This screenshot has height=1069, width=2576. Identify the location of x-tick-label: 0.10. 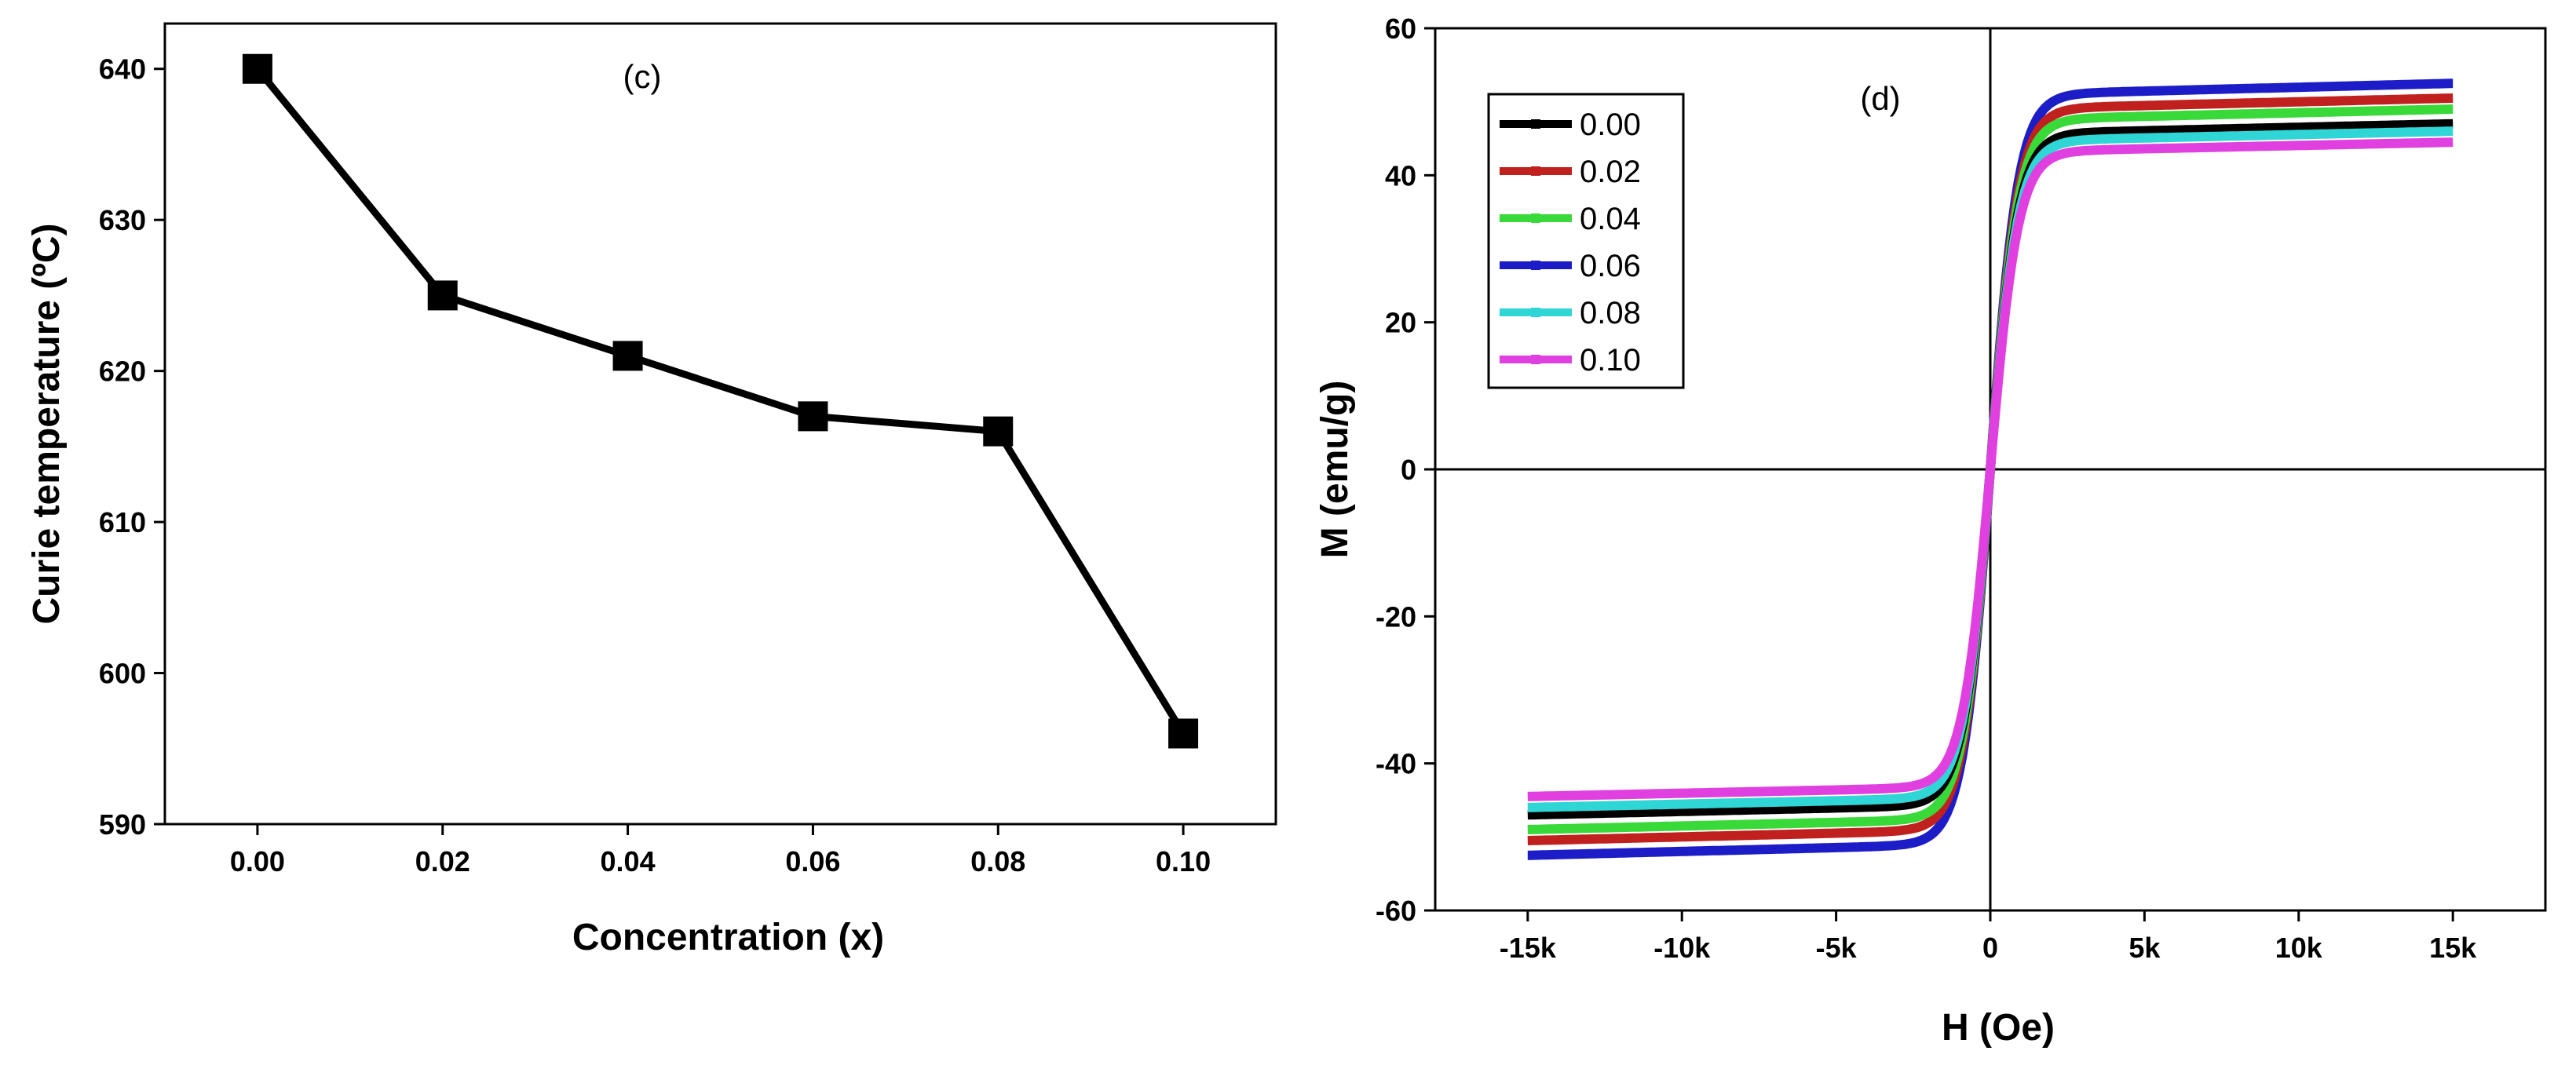
(1183, 861).